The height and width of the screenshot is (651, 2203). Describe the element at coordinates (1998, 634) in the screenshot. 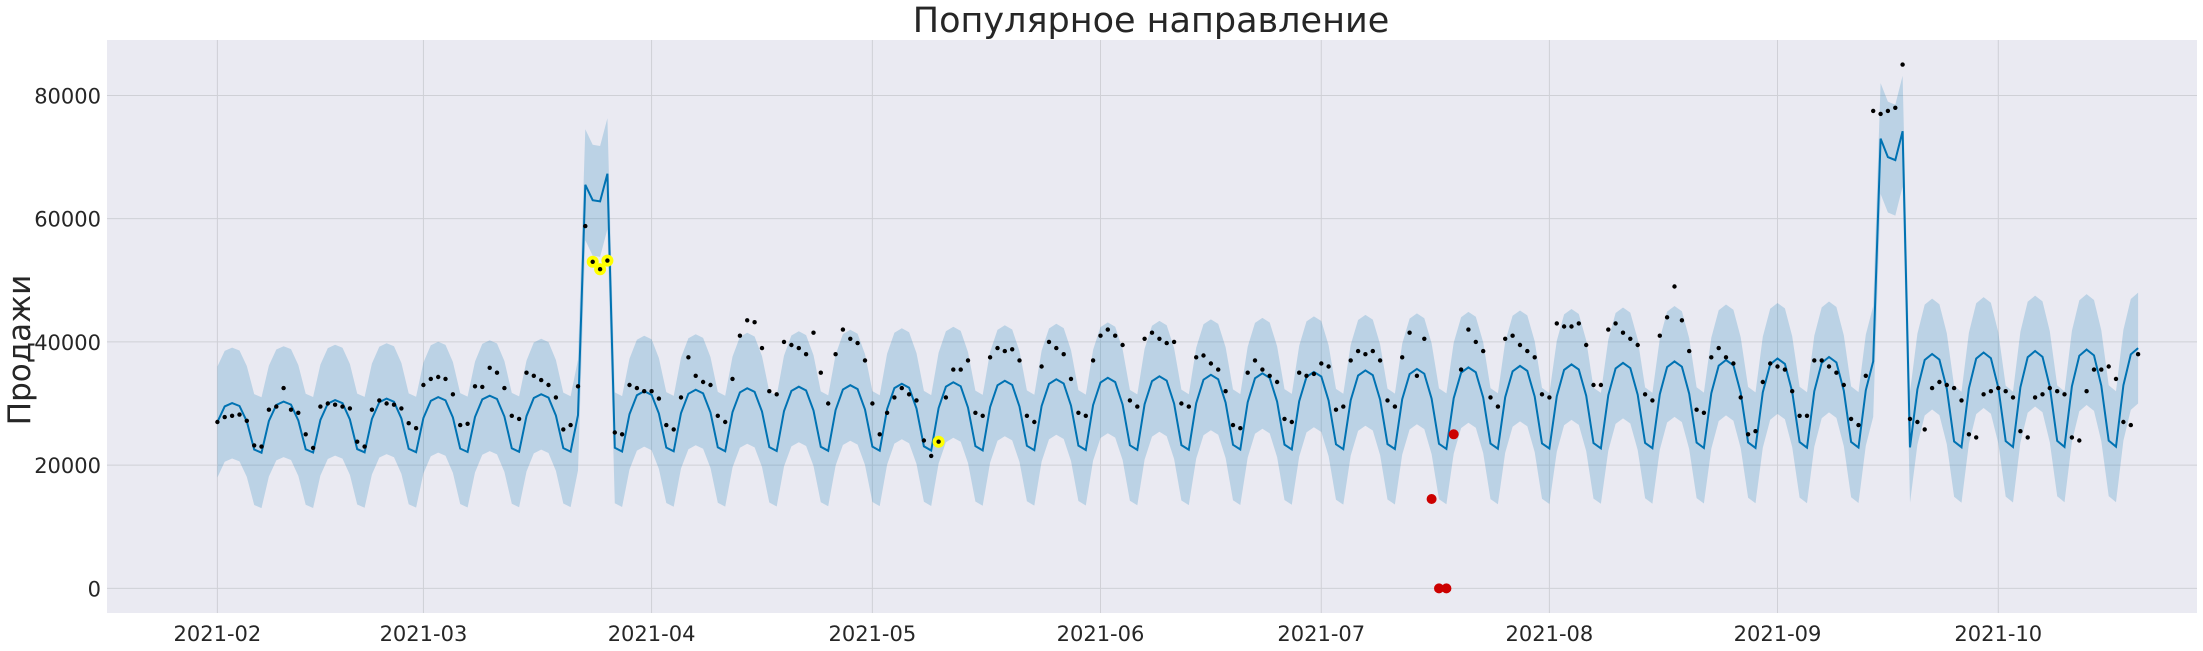

I see `x-tick-label: 2021-10` at that location.